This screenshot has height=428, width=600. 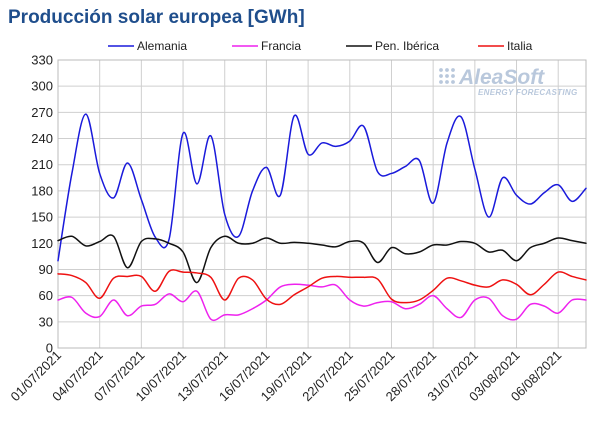 I want to click on y-tick-label: 210, so click(x=42, y=164).